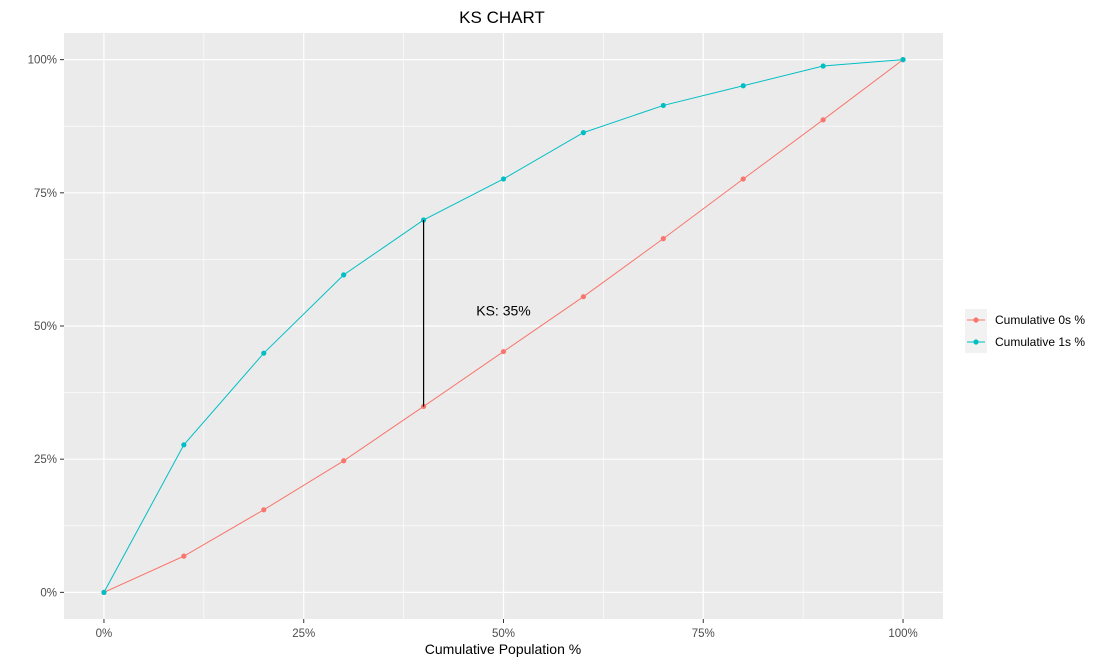 This screenshot has height=664, width=1103. I want to click on y-tick-label: 100%, so click(42, 61).